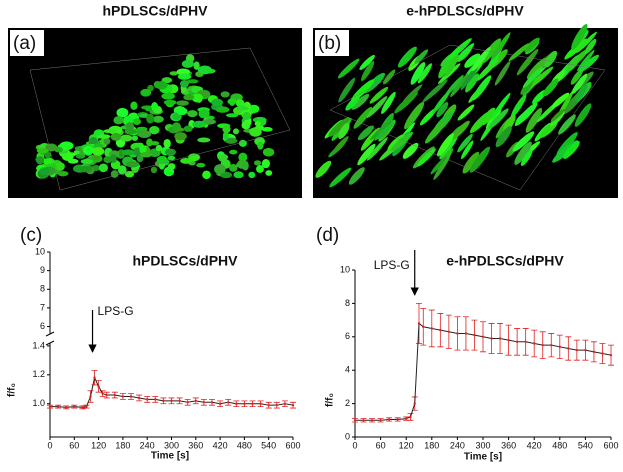 This screenshot has height=472, width=623. I want to click on y-tick-label: 6, so click(42, 326).